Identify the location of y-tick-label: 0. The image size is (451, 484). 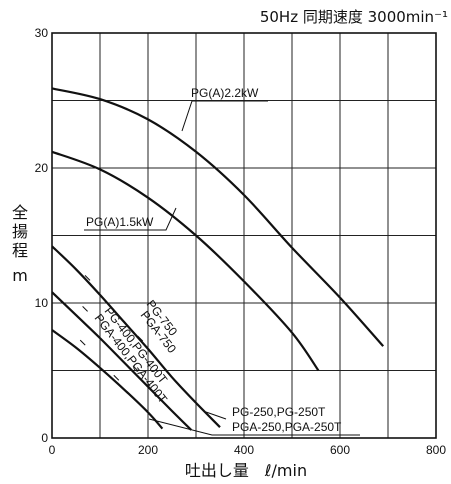
(44, 438).